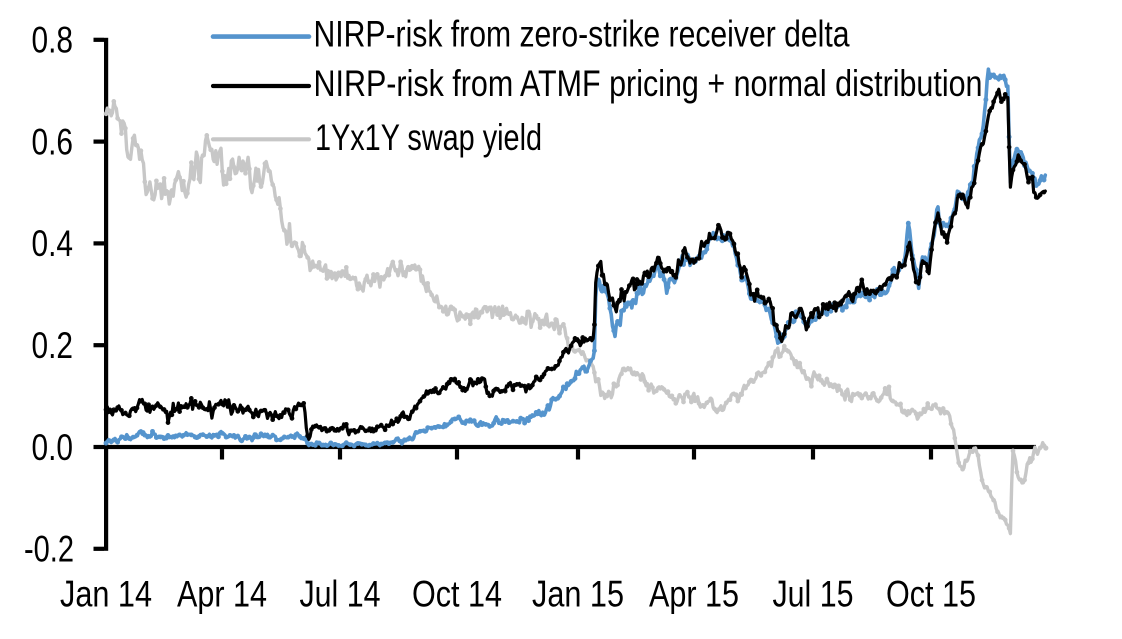  What do you see at coordinates (53, 345) in the screenshot?
I see `svg-text: 0.2` at bounding box center [53, 345].